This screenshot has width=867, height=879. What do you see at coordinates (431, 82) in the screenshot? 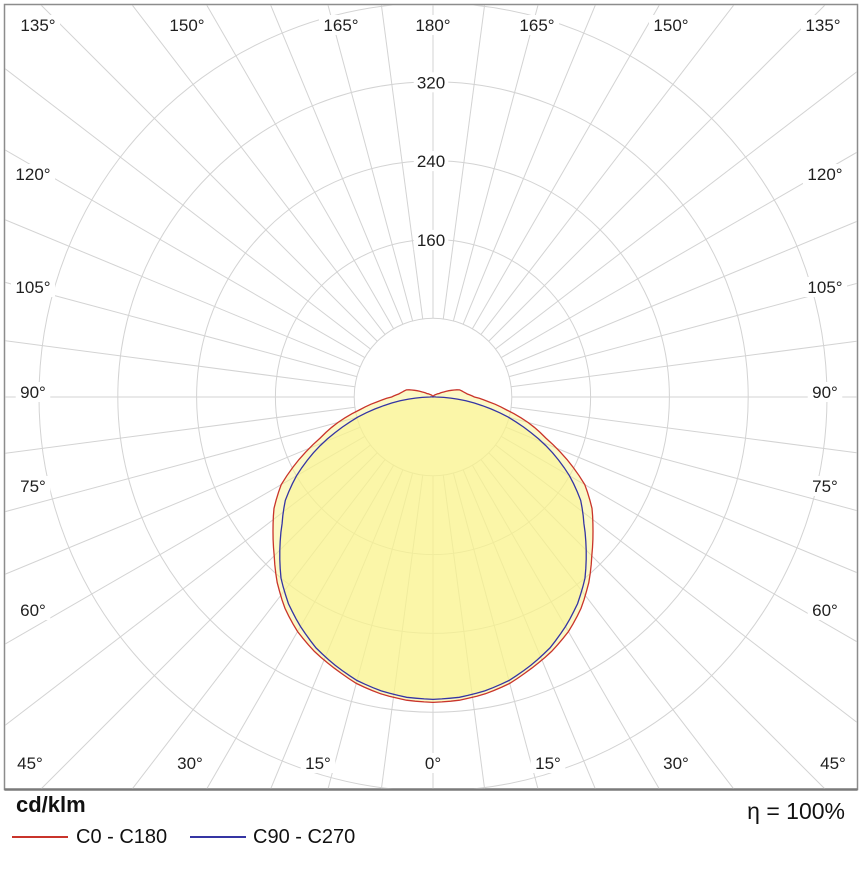
I see `axis-label: 320` at bounding box center [431, 82].